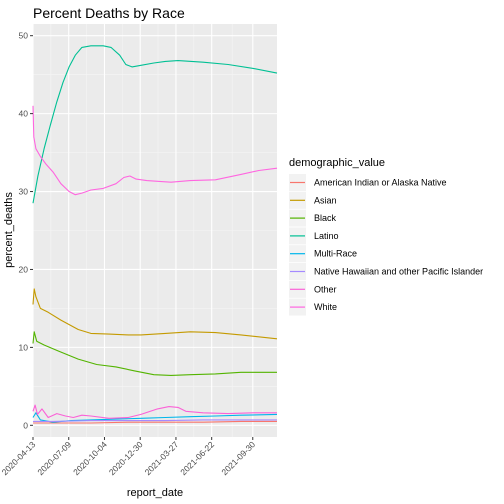 The image size is (504, 504). I want to click on series-line-other, so click(154, 411).